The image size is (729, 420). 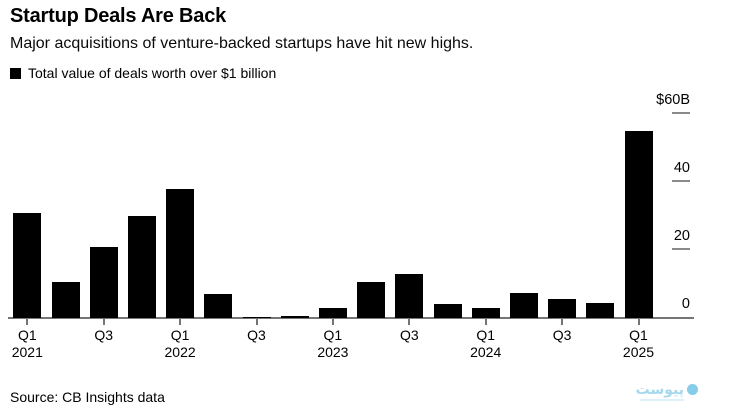 I want to click on x-tick-label: Q1 2022, so click(x=180, y=343).